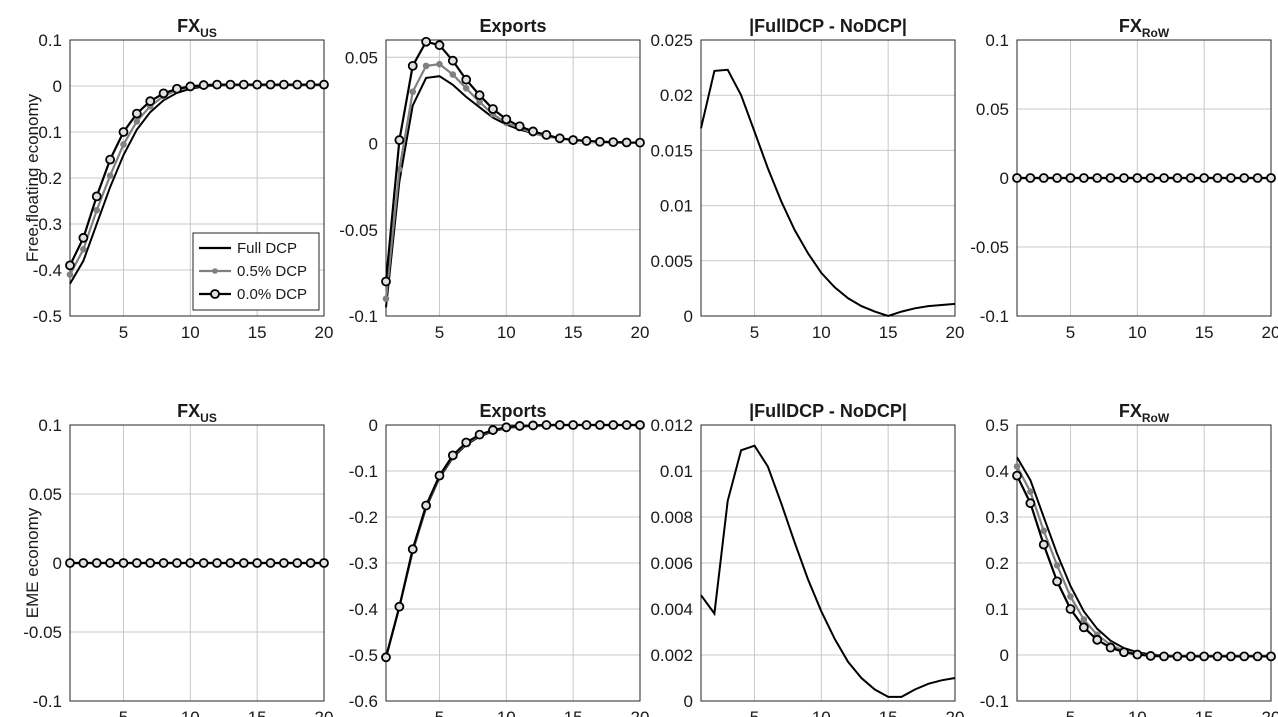 This screenshot has width=1278, height=717. Describe the element at coordinates (363, 701) in the screenshot. I see `y-tick-label: -0.6` at that location.